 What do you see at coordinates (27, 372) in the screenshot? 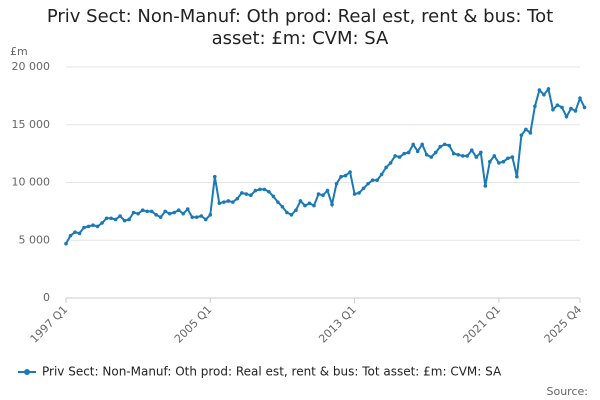
I see `legend-marker` at bounding box center [27, 372].